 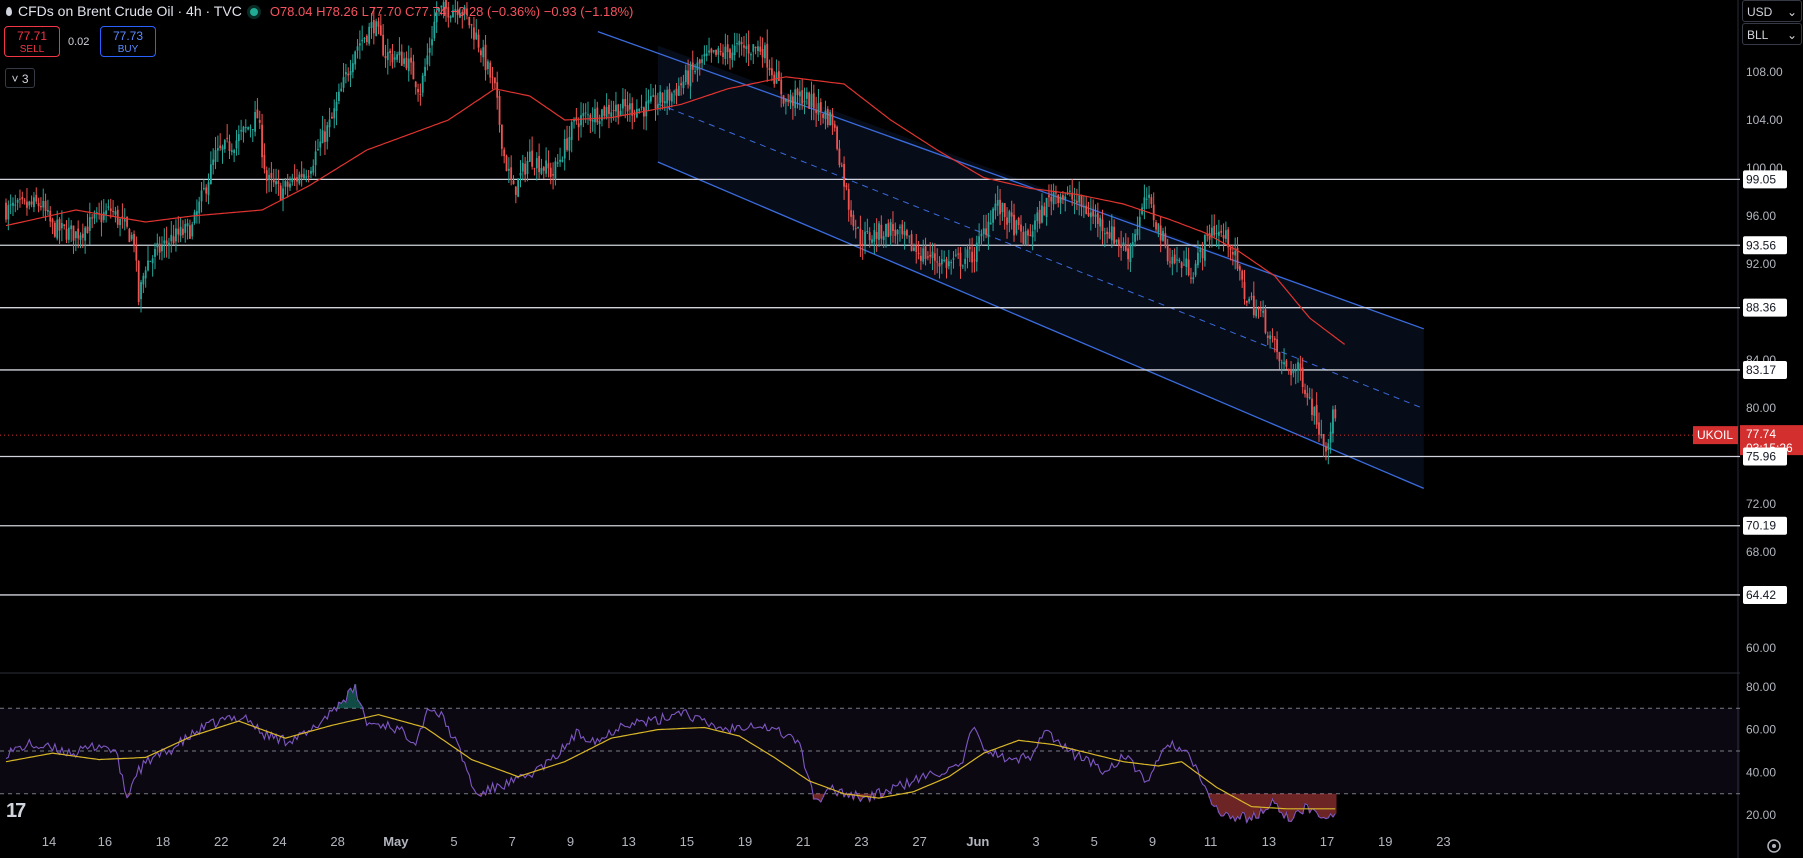 What do you see at coordinates (20, 78) in the screenshot?
I see `indicators-toggle-button: ˅ 3` at bounding box center [20, 78].